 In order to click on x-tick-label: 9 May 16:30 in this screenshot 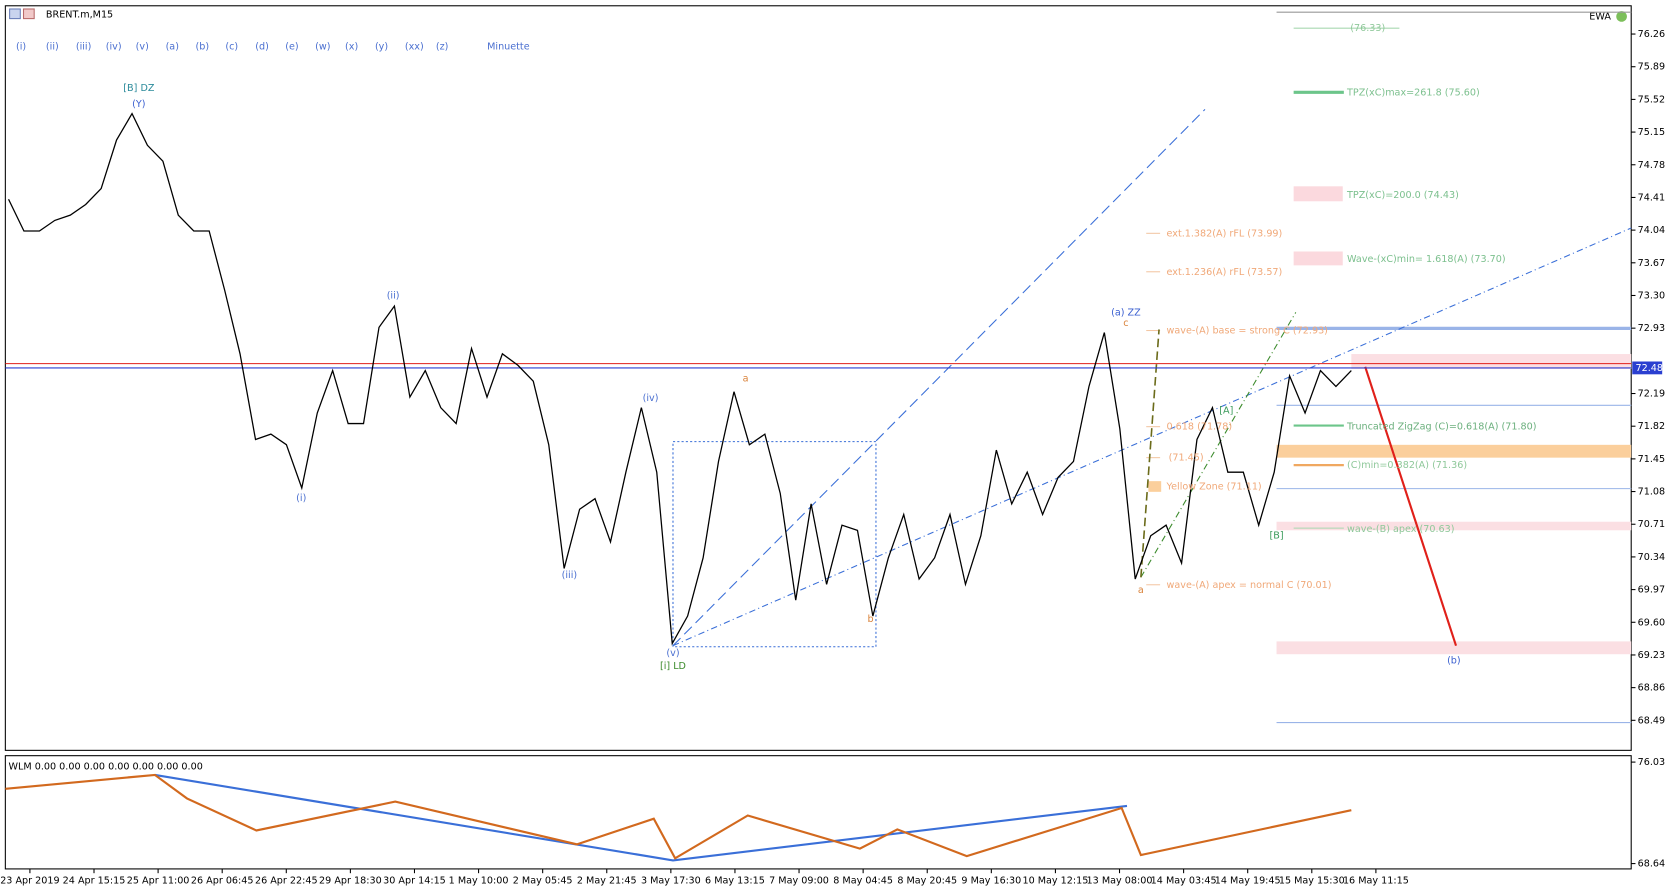, I will do `click(991, 881)`.